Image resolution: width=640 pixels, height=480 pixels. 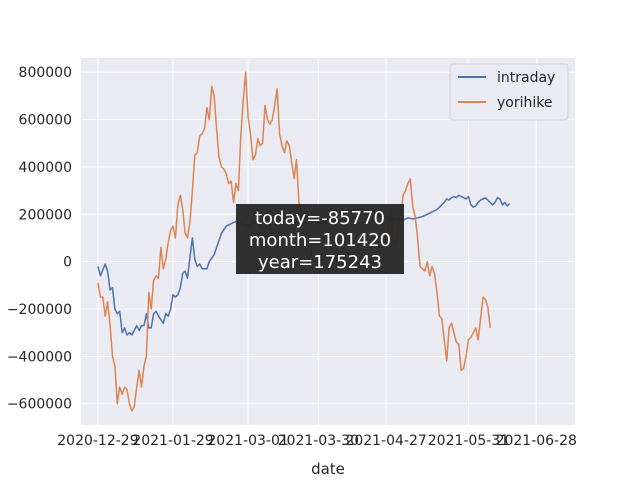 I want to click on x-tick-label: 2021-04-27, so click(x=385, y=441).